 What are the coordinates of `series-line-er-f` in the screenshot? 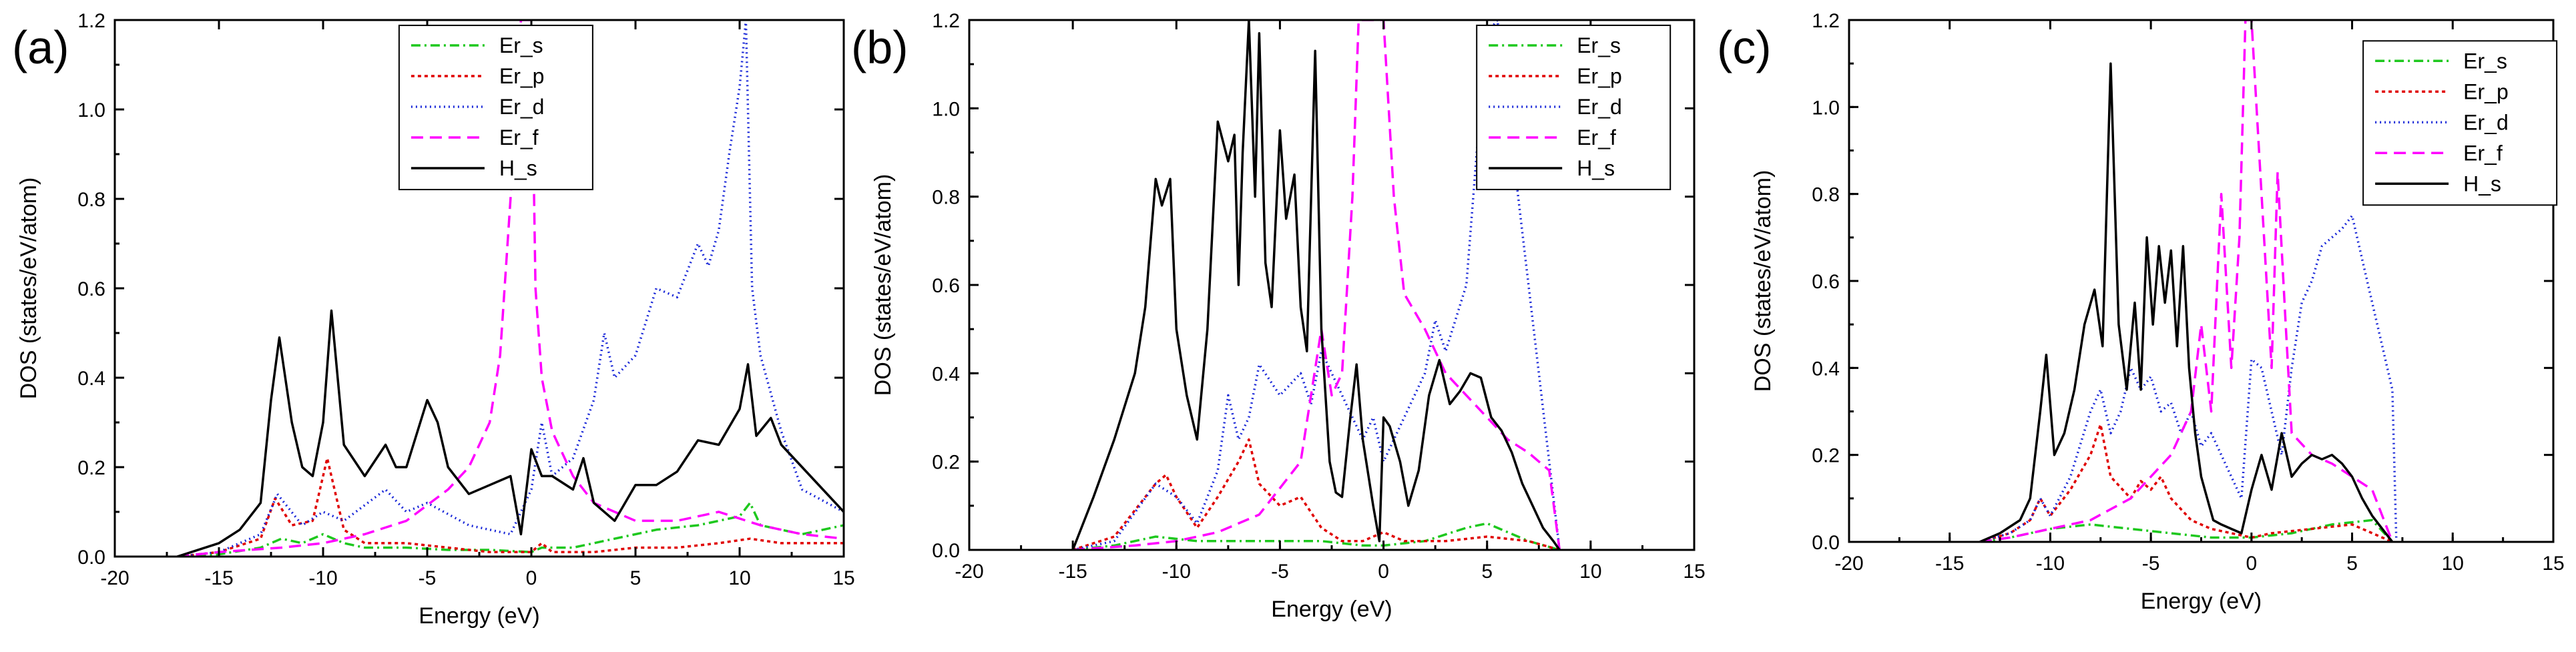 It's located at (2186, 281).